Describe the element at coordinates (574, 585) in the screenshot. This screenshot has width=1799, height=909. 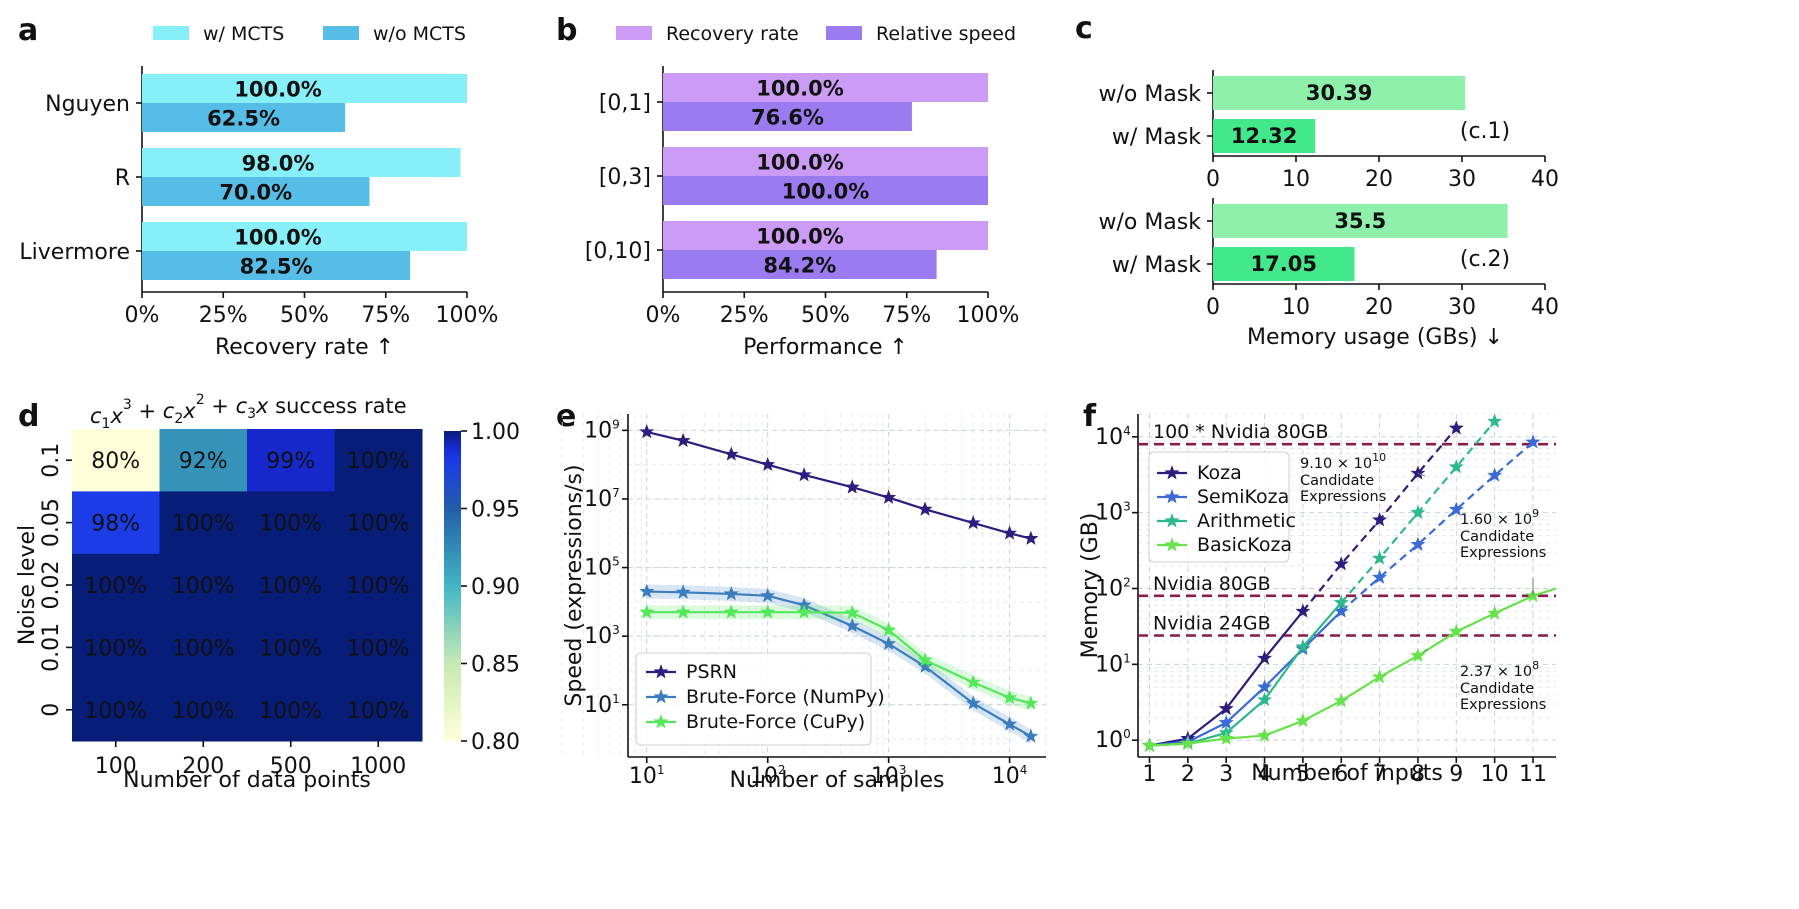
I see `y-axis-label: Speed (expressions/s)` at that location.